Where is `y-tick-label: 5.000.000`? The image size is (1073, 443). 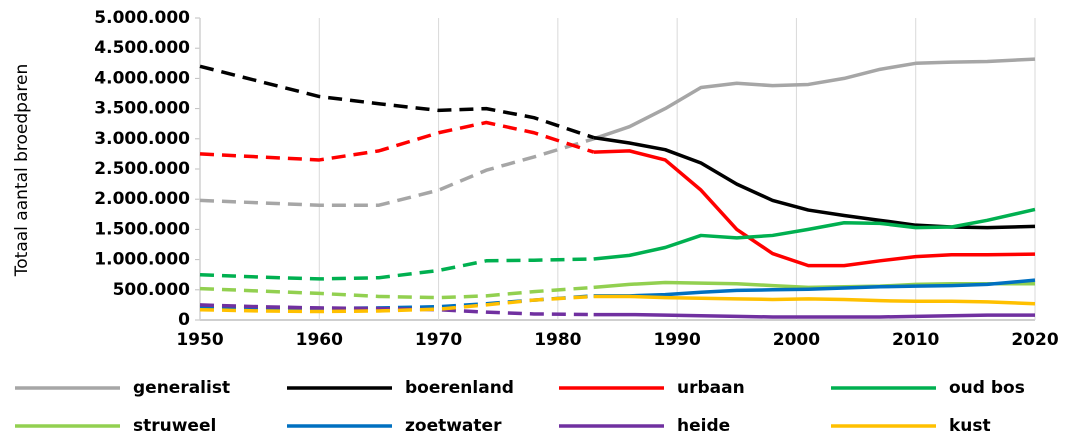 y-tick-label: 5.000.000 is located at coordinates (142, 18).